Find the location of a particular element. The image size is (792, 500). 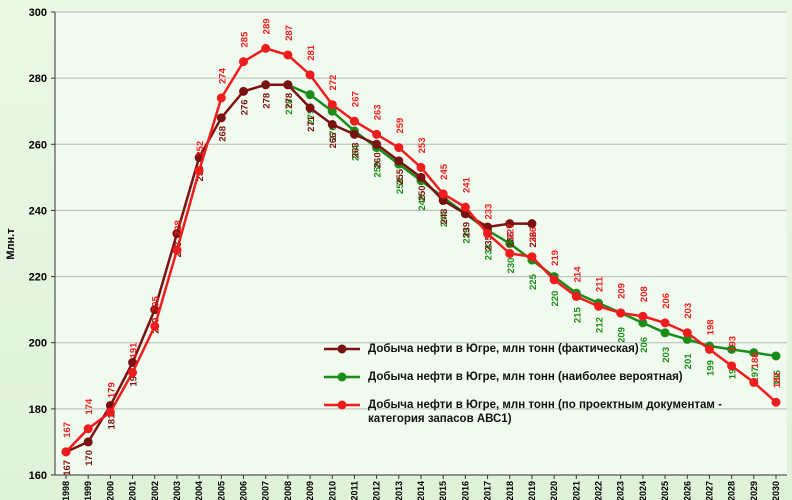

x-tick-label: 2030 is located at coordinates (776, 490).